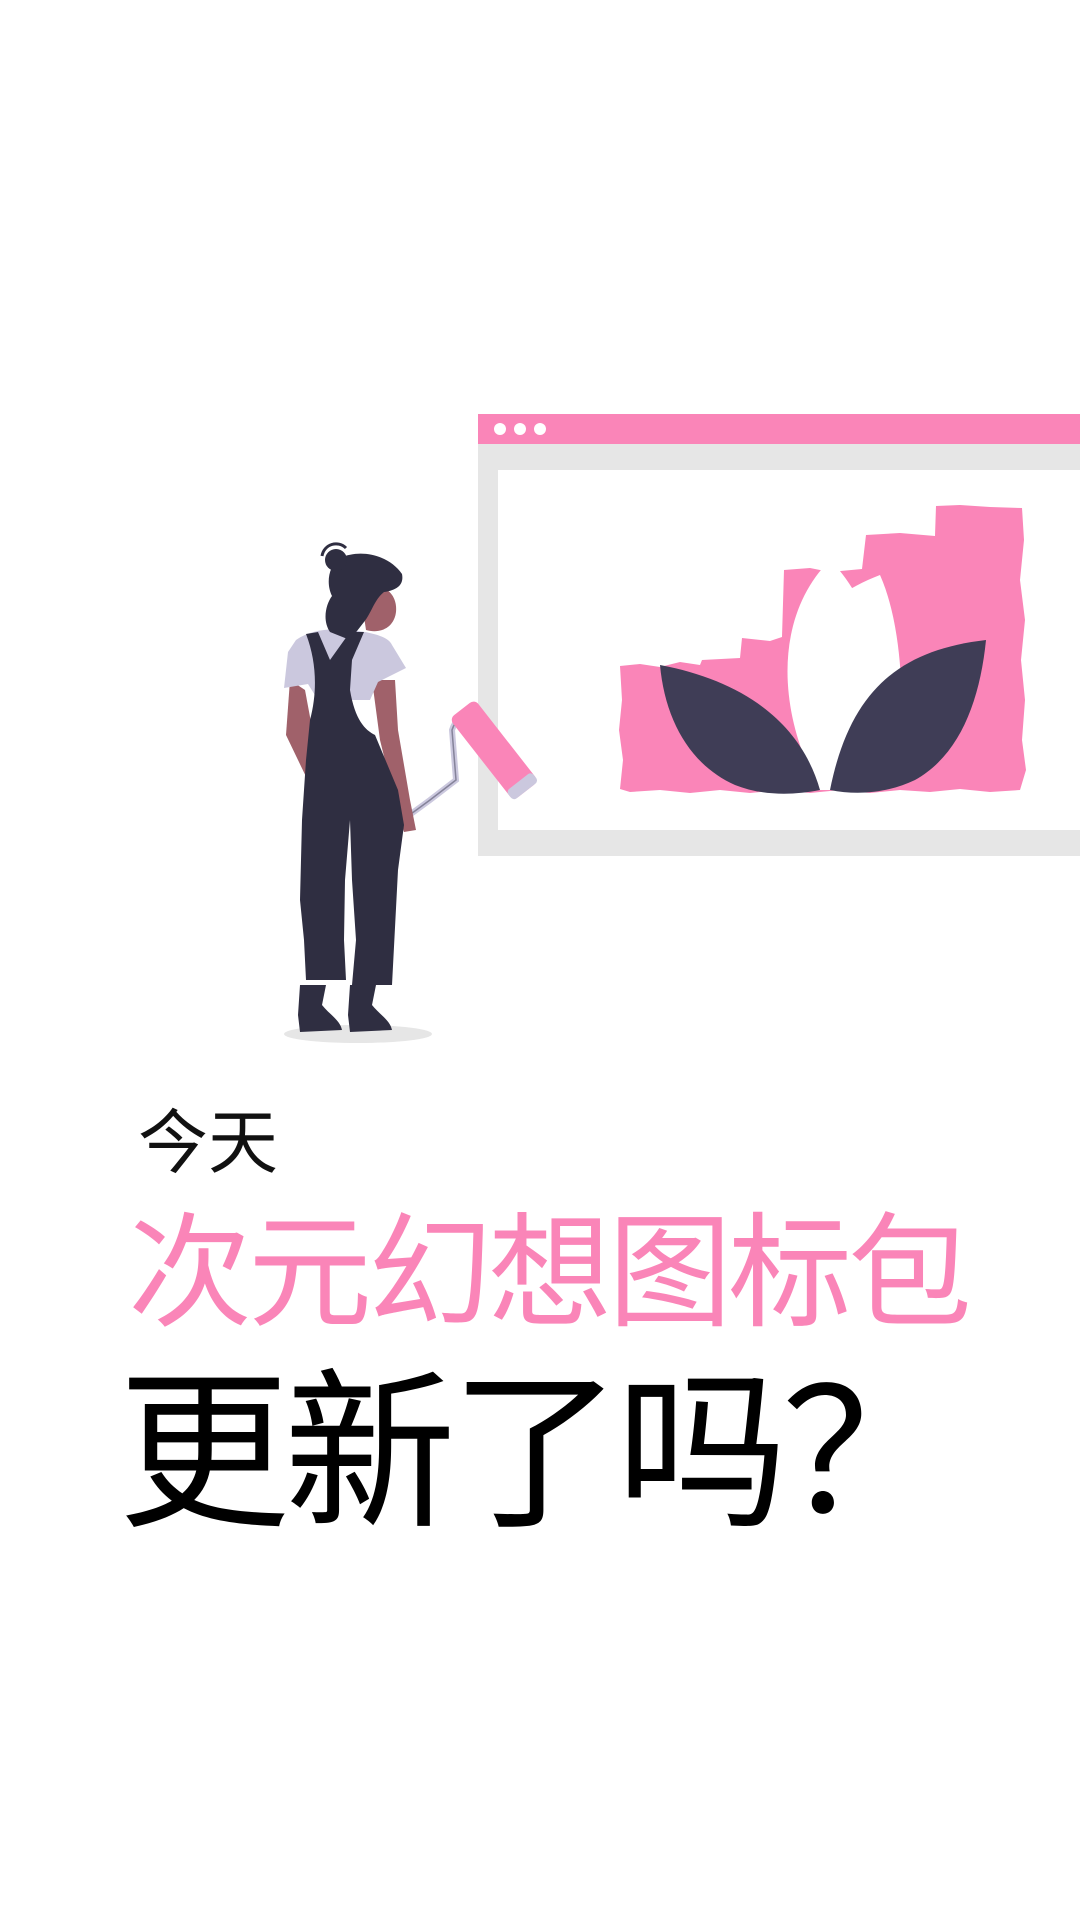 Image resolution: width=1080 pixels, height=1920 pixels. I want to click on flower-leaf-left, so click(740, 729).